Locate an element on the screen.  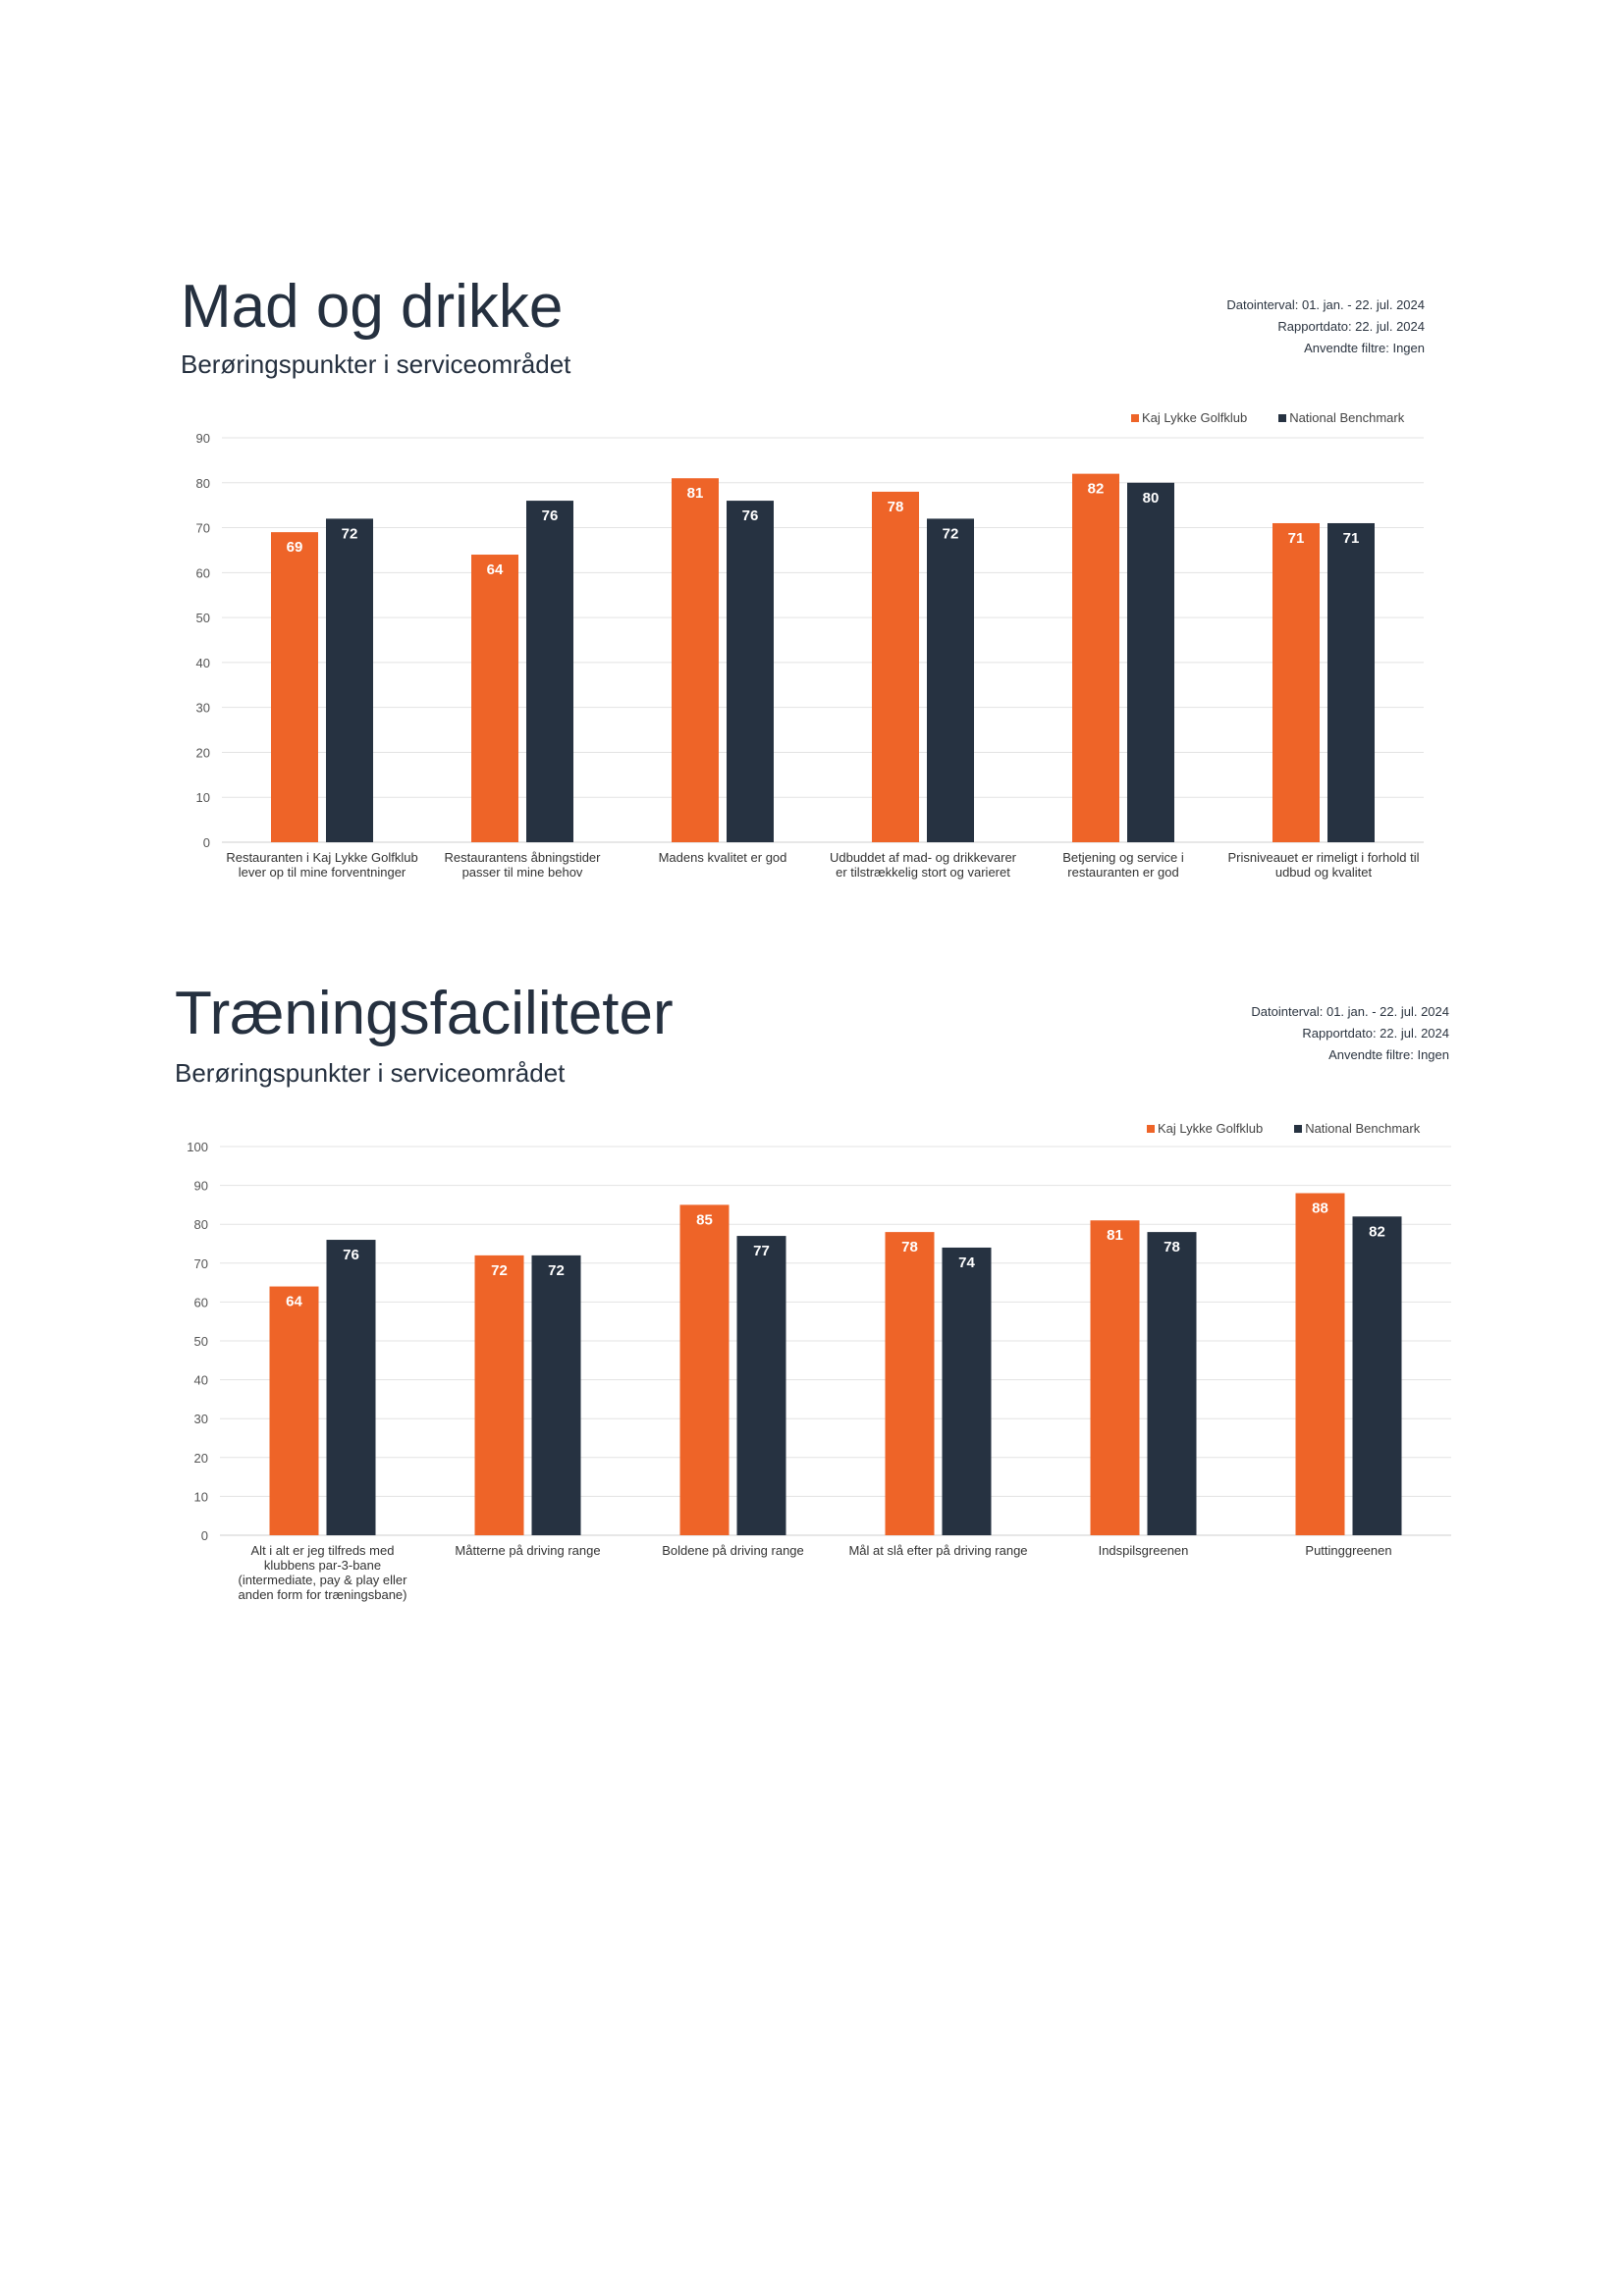
chart-title: Træningsfaciliteter is located at coordinates (424, 1013).